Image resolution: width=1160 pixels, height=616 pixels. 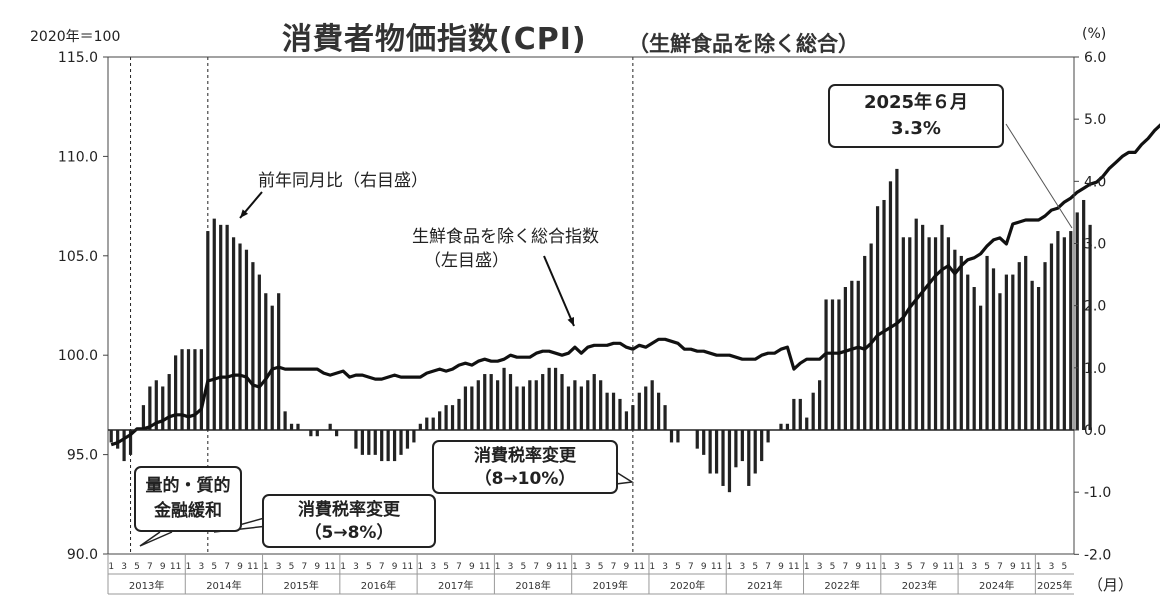 I want to click on left-axis-tick-label: 100.0, so click(x=78, y=356).